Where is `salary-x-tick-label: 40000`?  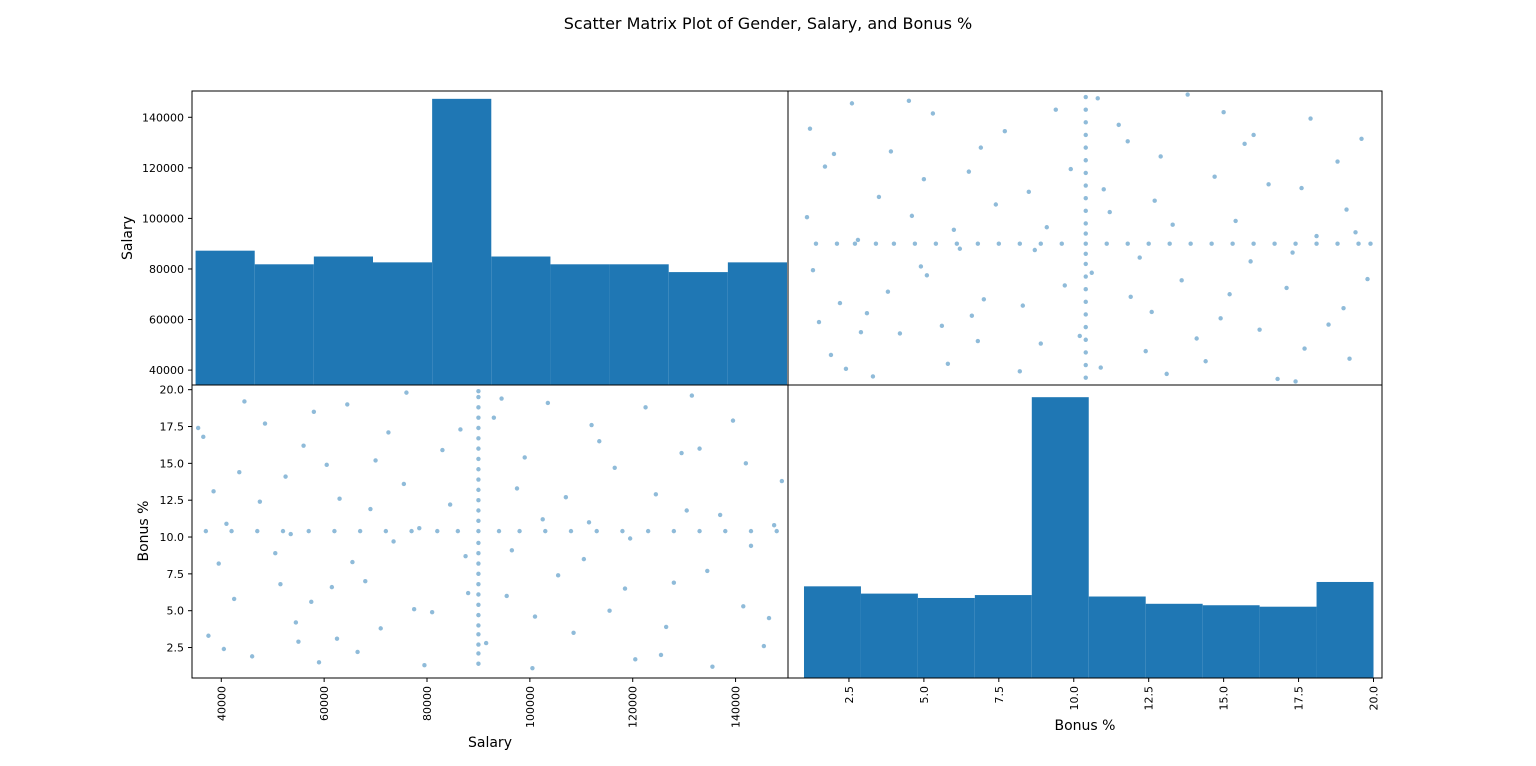
salary-x-tick-label: 40000 is located at coordinates (221, 703).